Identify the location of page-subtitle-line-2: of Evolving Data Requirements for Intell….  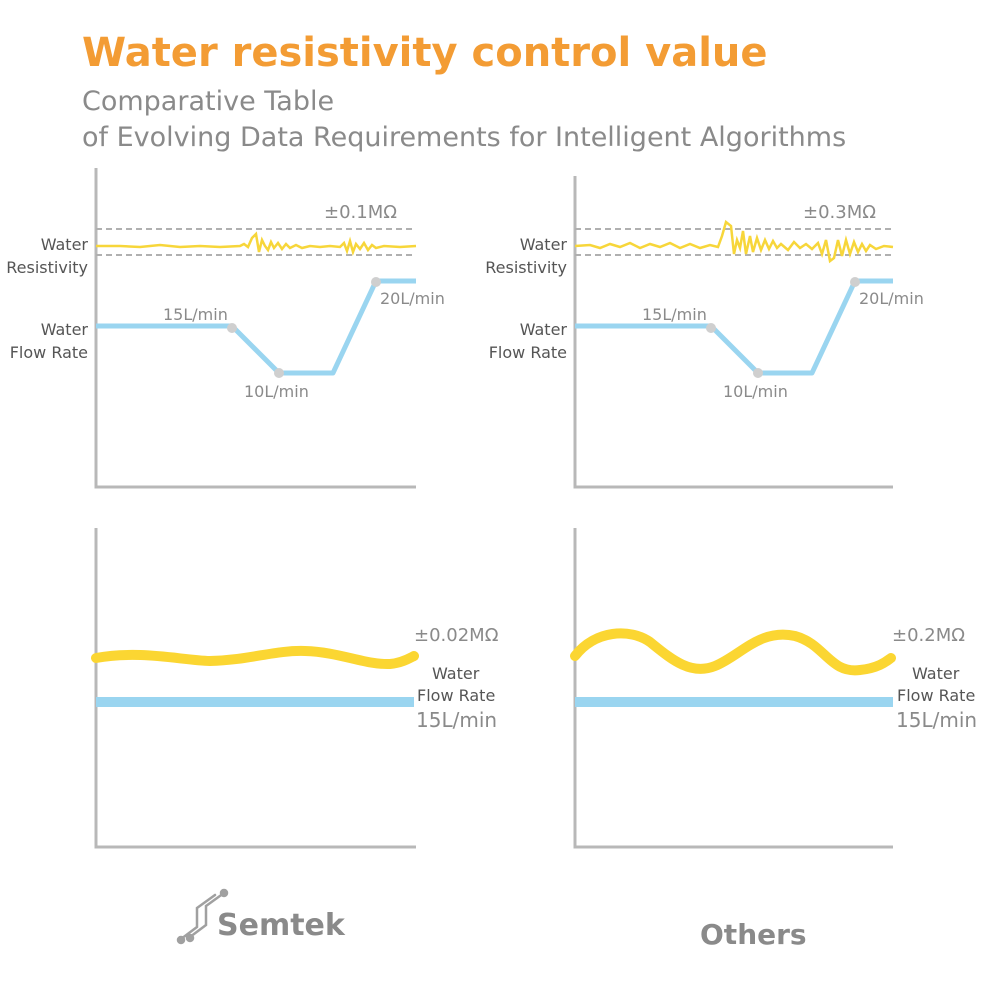
(464, 137).